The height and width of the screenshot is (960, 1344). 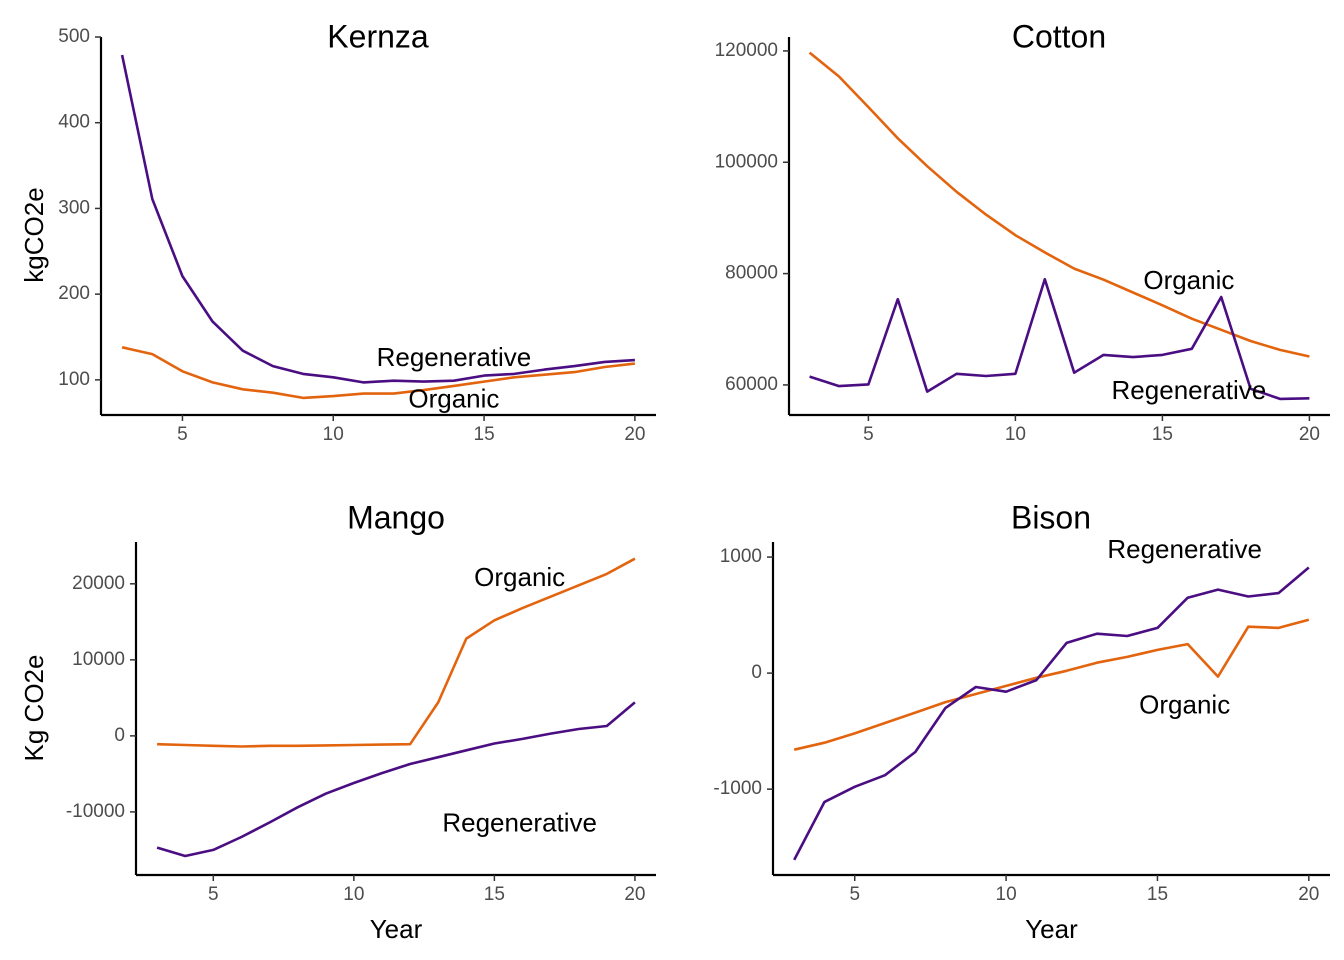 What do you see at coordinates (378, 36) in the screenshot?
I see `panel-title: Kernza` at bounding box center [378, 36].